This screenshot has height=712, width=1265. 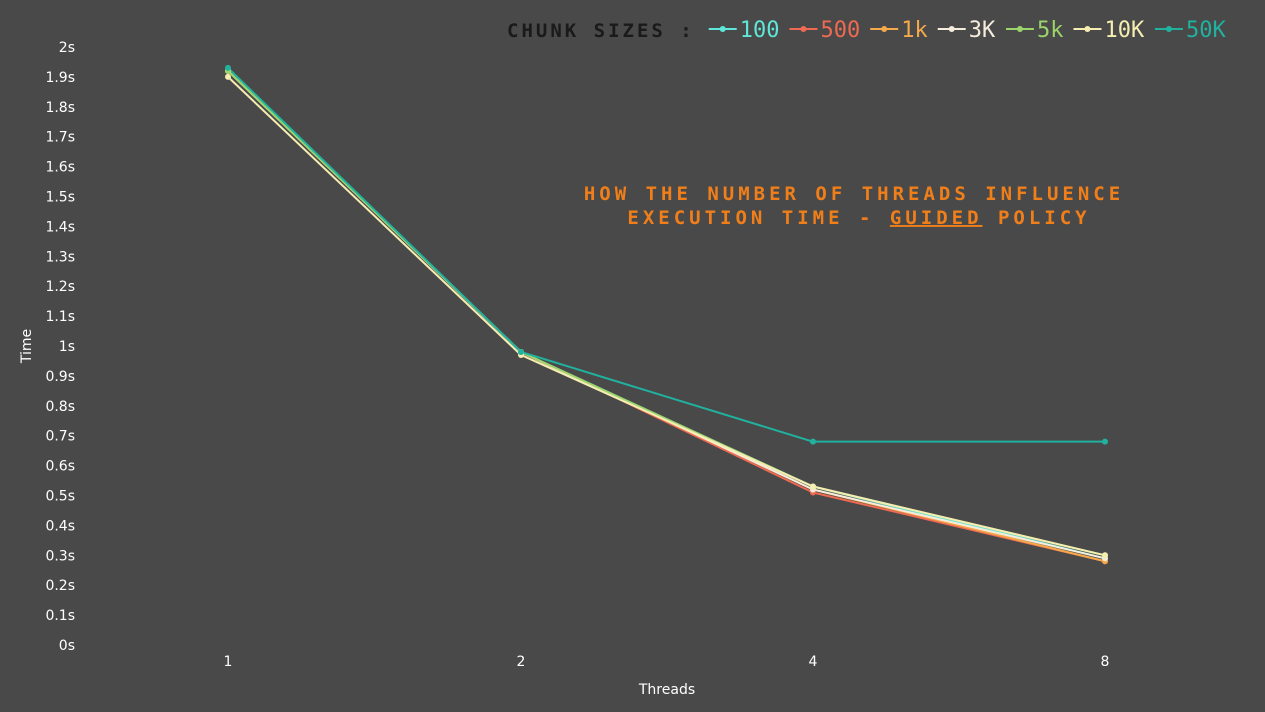 What do you see at coordinates (60, 257) in the screenshot?
I see `y-tick-label: 1.3s` at bounding box center [60, 257].